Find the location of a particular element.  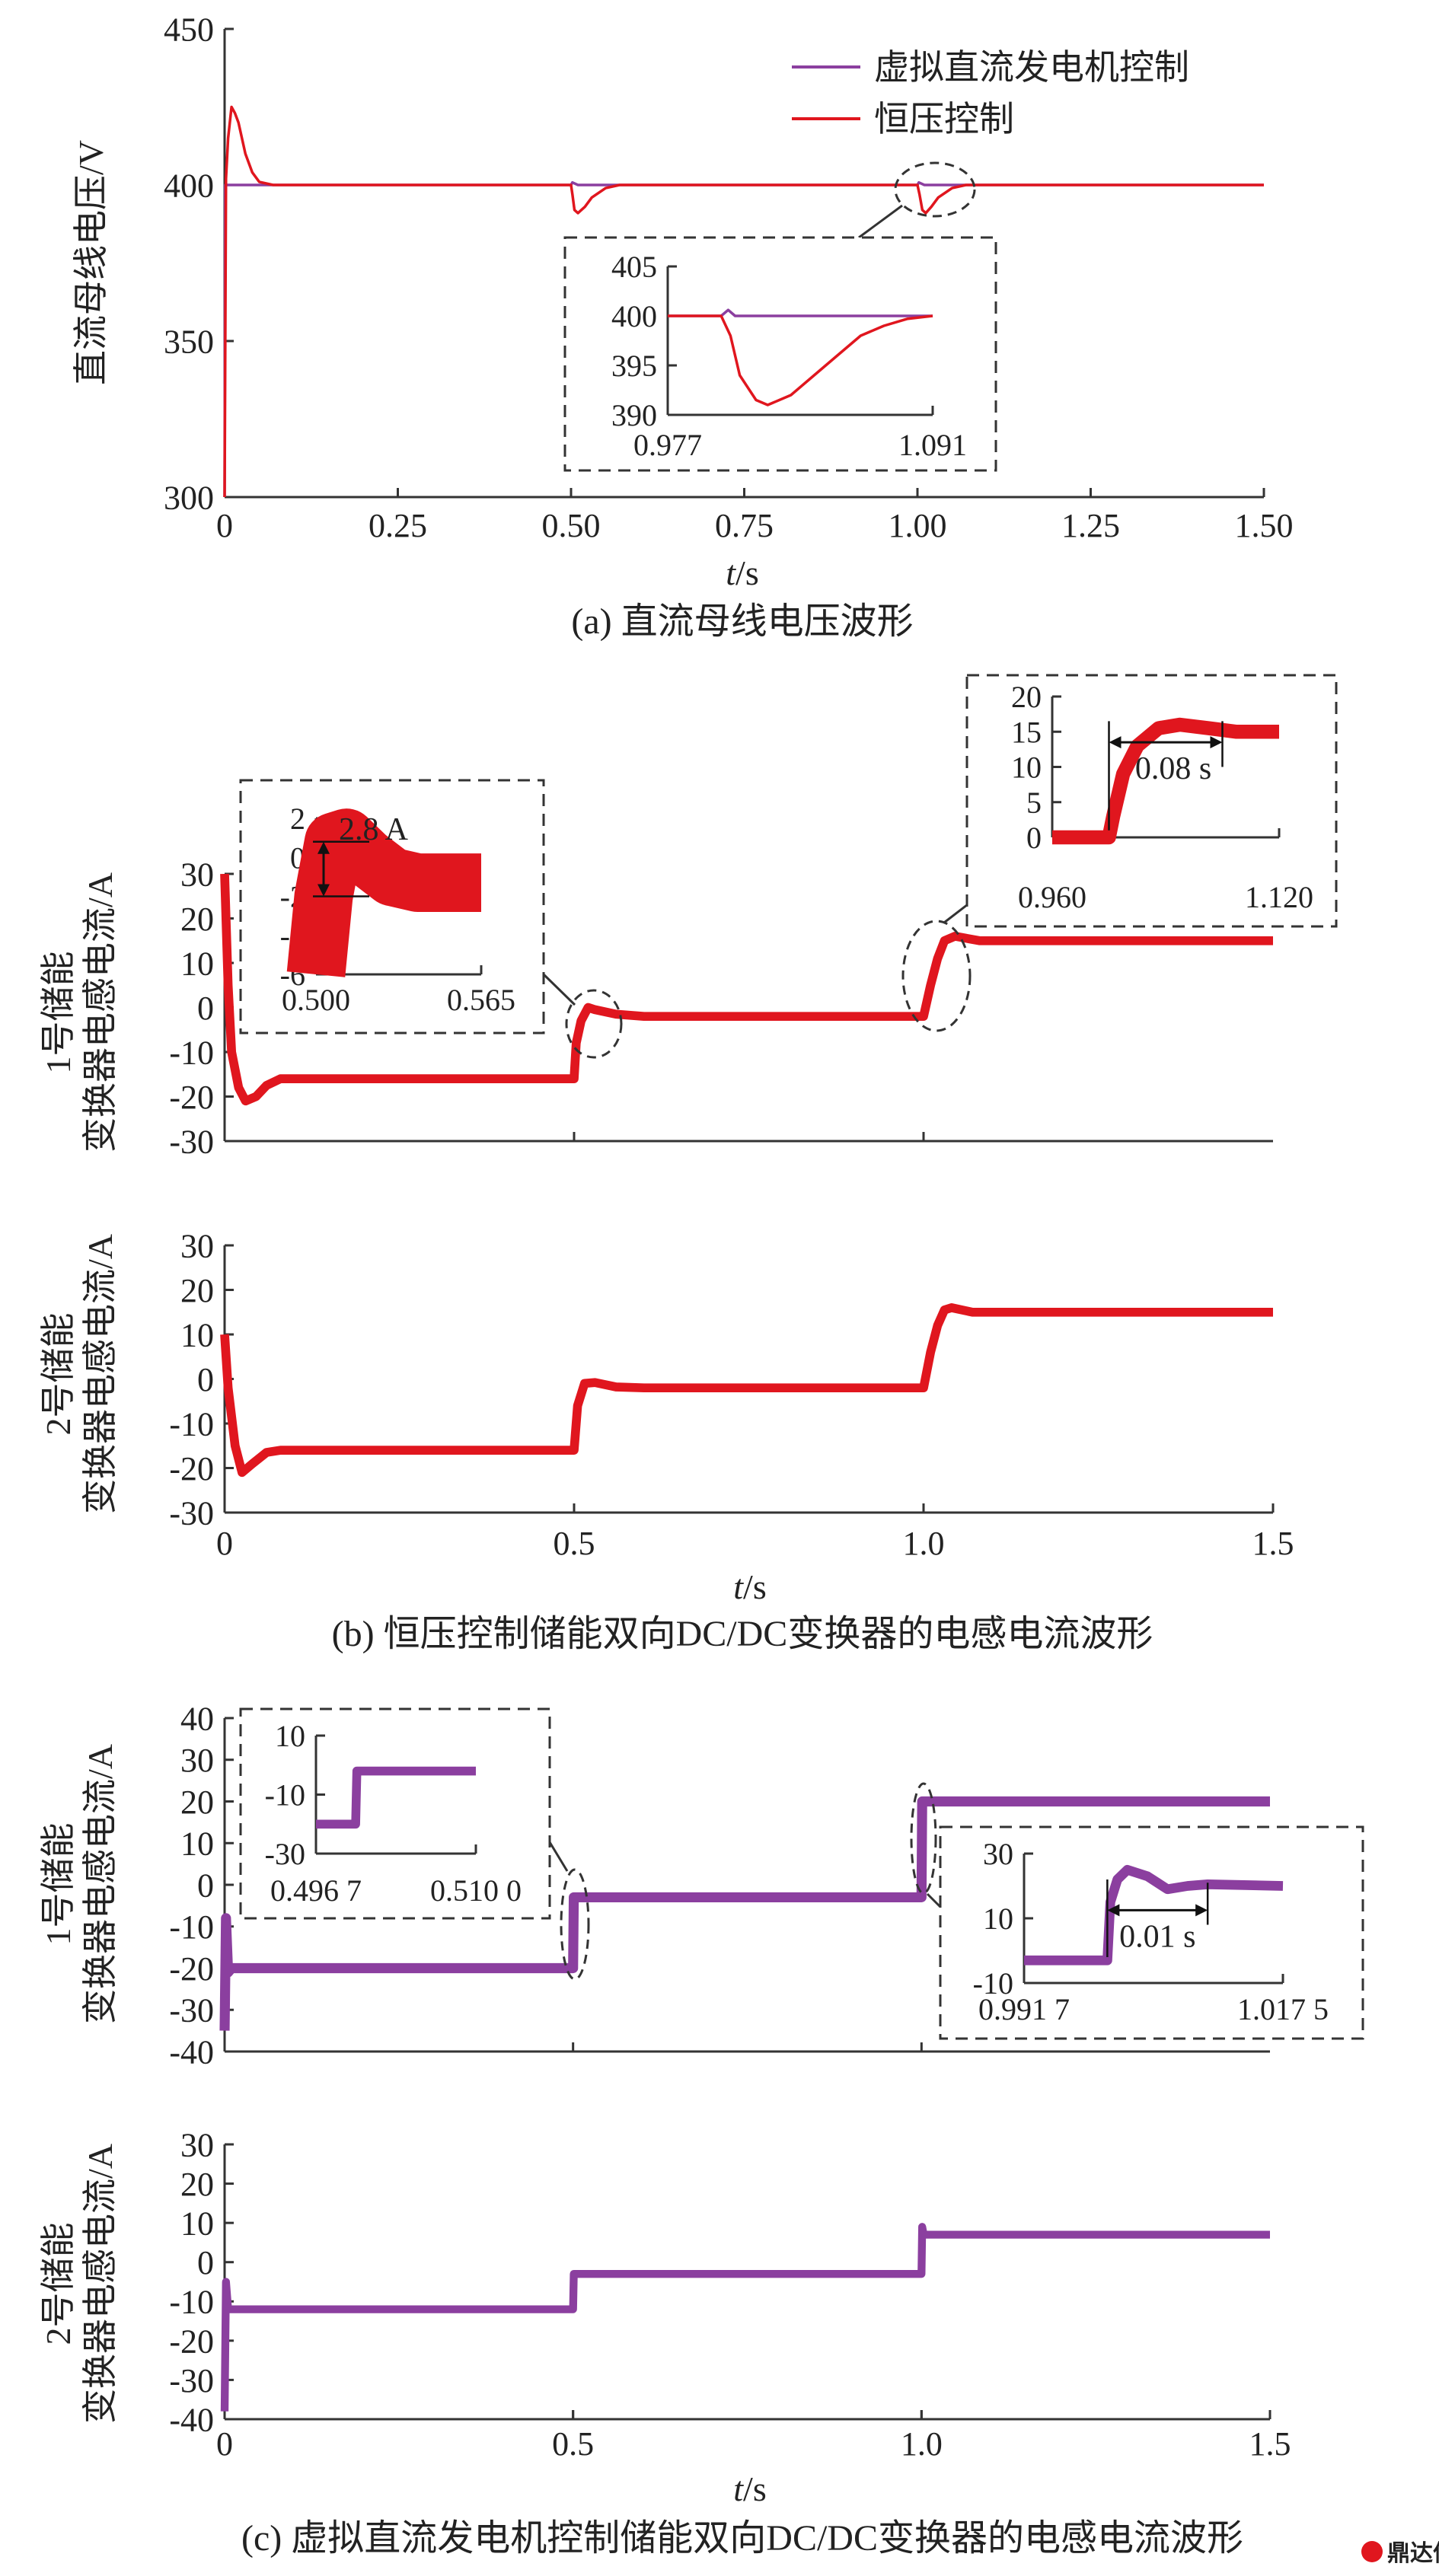

x-tick-label-b1i2: 1.120 is located at coordinates (1279, 897).